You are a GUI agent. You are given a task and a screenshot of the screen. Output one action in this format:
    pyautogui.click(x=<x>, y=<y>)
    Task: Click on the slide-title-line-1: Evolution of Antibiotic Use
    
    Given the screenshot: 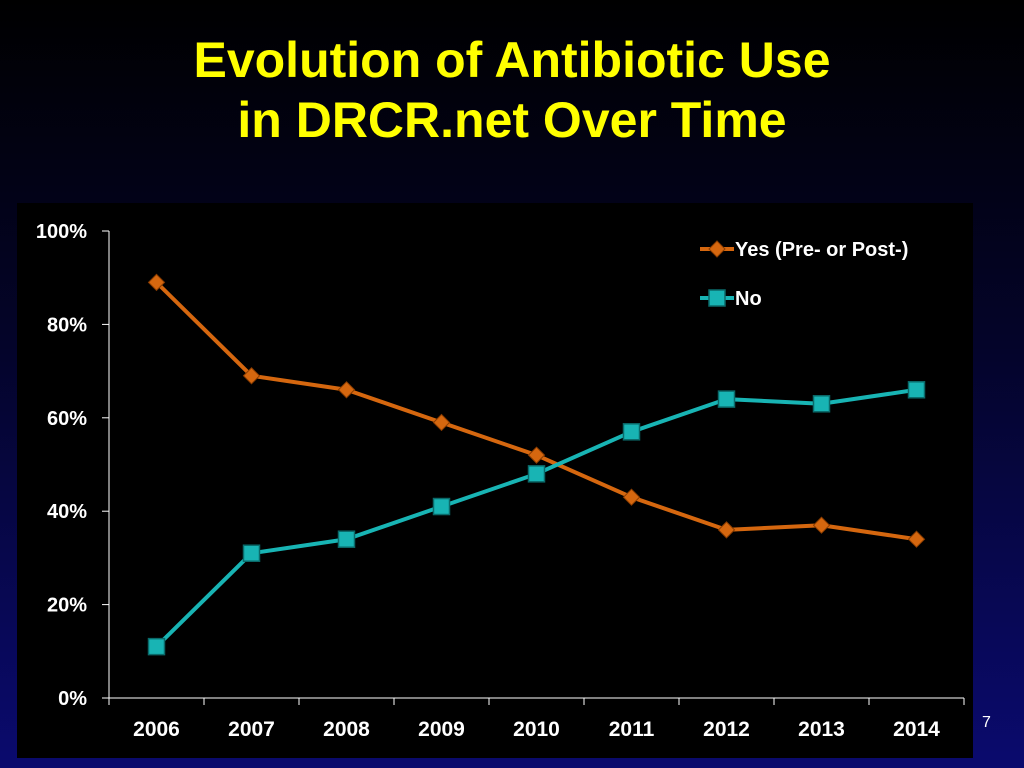 What is the action you would take?
    pyautogui.click(x=512, y=60)
    